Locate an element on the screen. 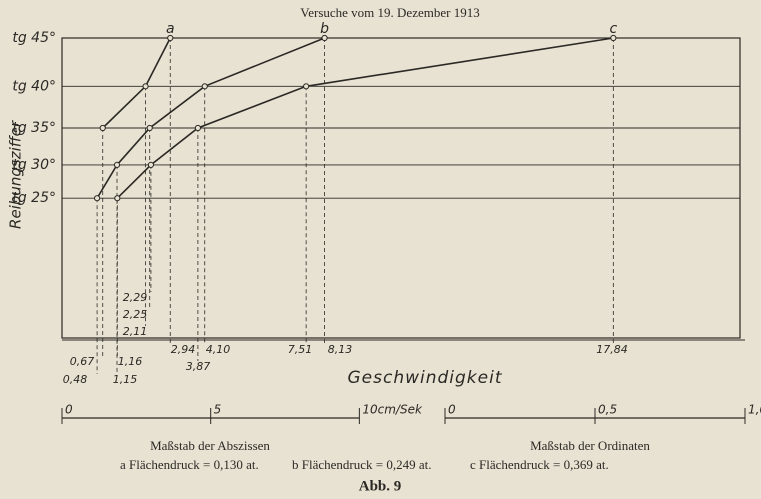 This screenshot has height=499, width=761. chart-title: Versuche vom 19. Dezember 1913 is located at coordinates (389, 12).